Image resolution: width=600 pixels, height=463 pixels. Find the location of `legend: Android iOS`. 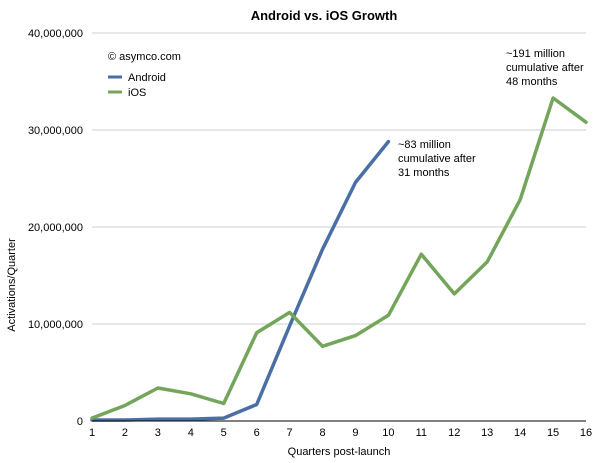

legend: Android iOS is located at coordinates (137, 85).